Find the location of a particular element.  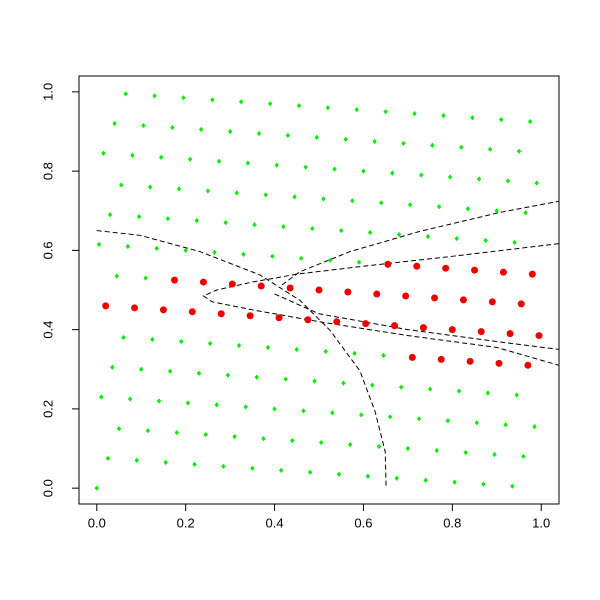

x-tick-label: 1.0 is located at coordinates (541, 522).